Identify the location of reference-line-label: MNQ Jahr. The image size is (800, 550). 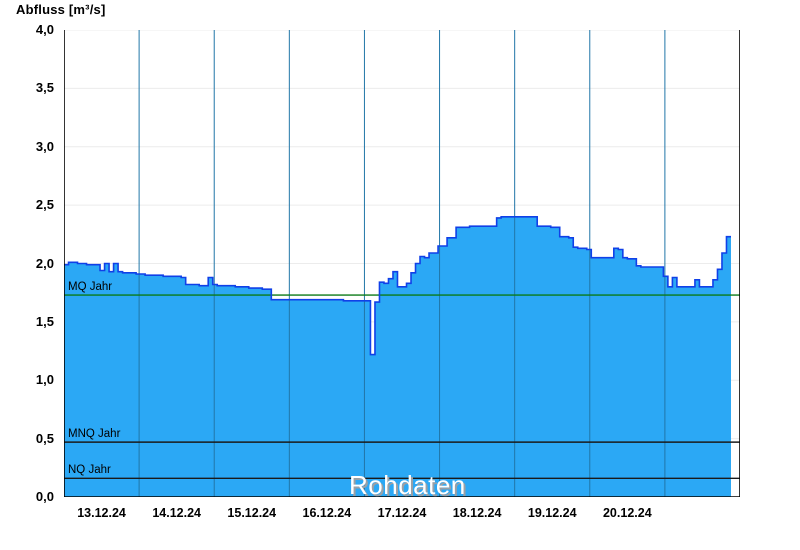
(94, 434).